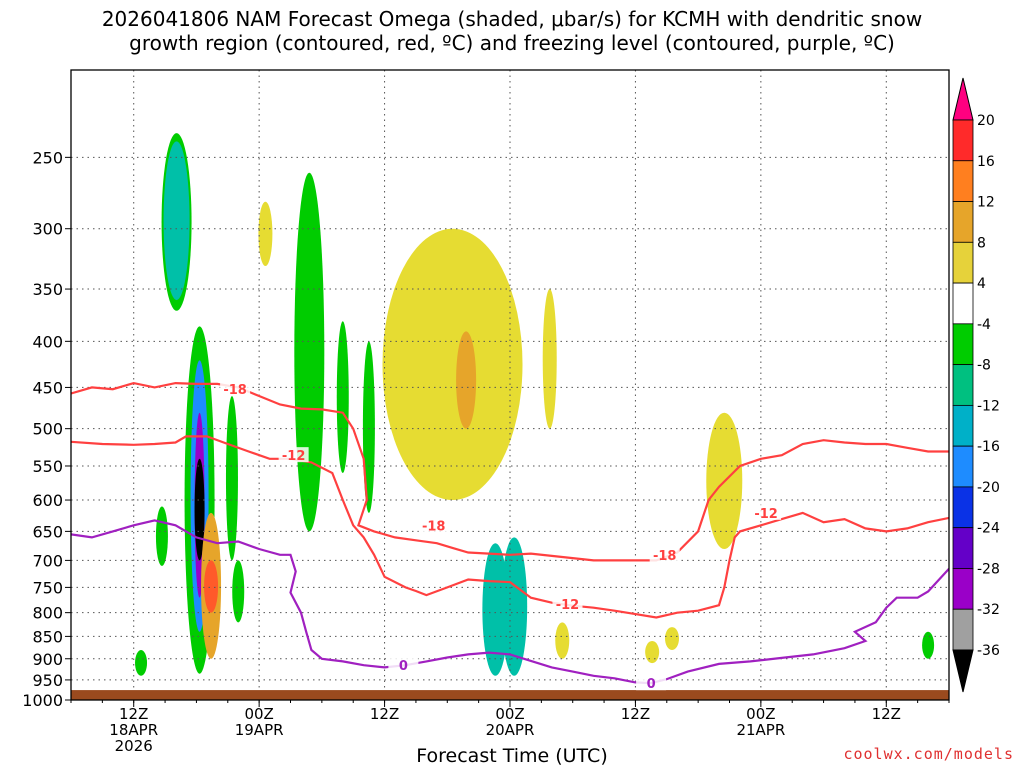 The image size is (1024, 768). What do you see at coordinates (984, 325) in the screenshot?
I see `colorbar-label: -4` at bounding box center [984, 325].